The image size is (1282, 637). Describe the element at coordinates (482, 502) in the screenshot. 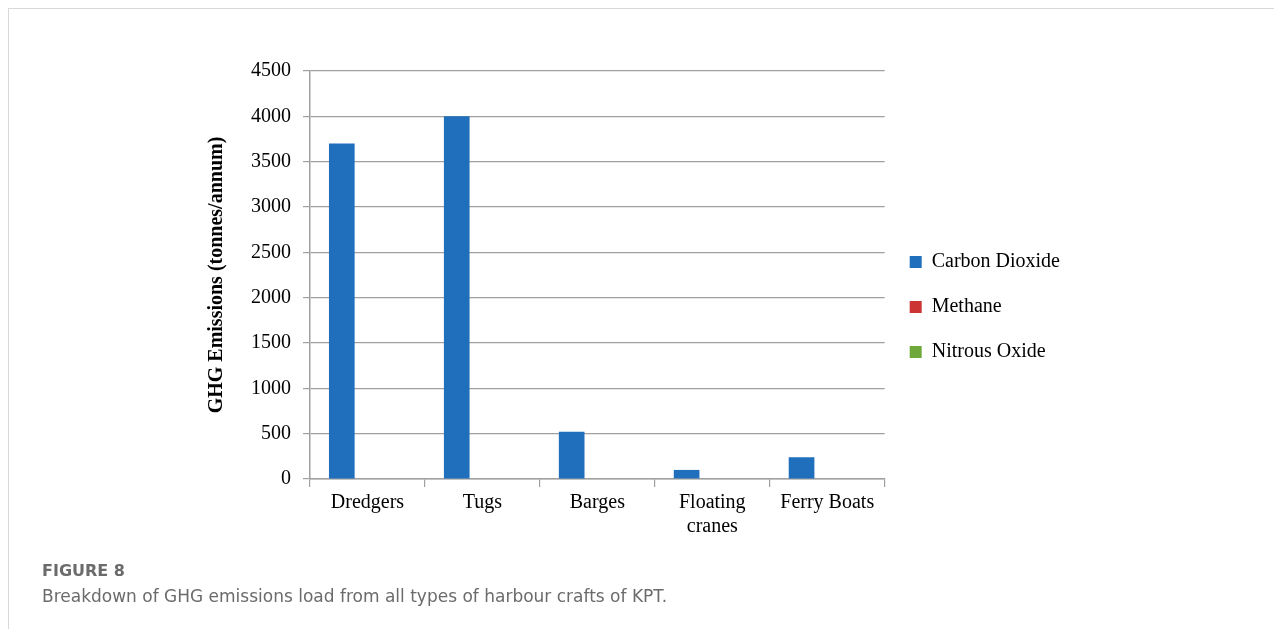

I see `x-tick-label: Tugs` at that location.